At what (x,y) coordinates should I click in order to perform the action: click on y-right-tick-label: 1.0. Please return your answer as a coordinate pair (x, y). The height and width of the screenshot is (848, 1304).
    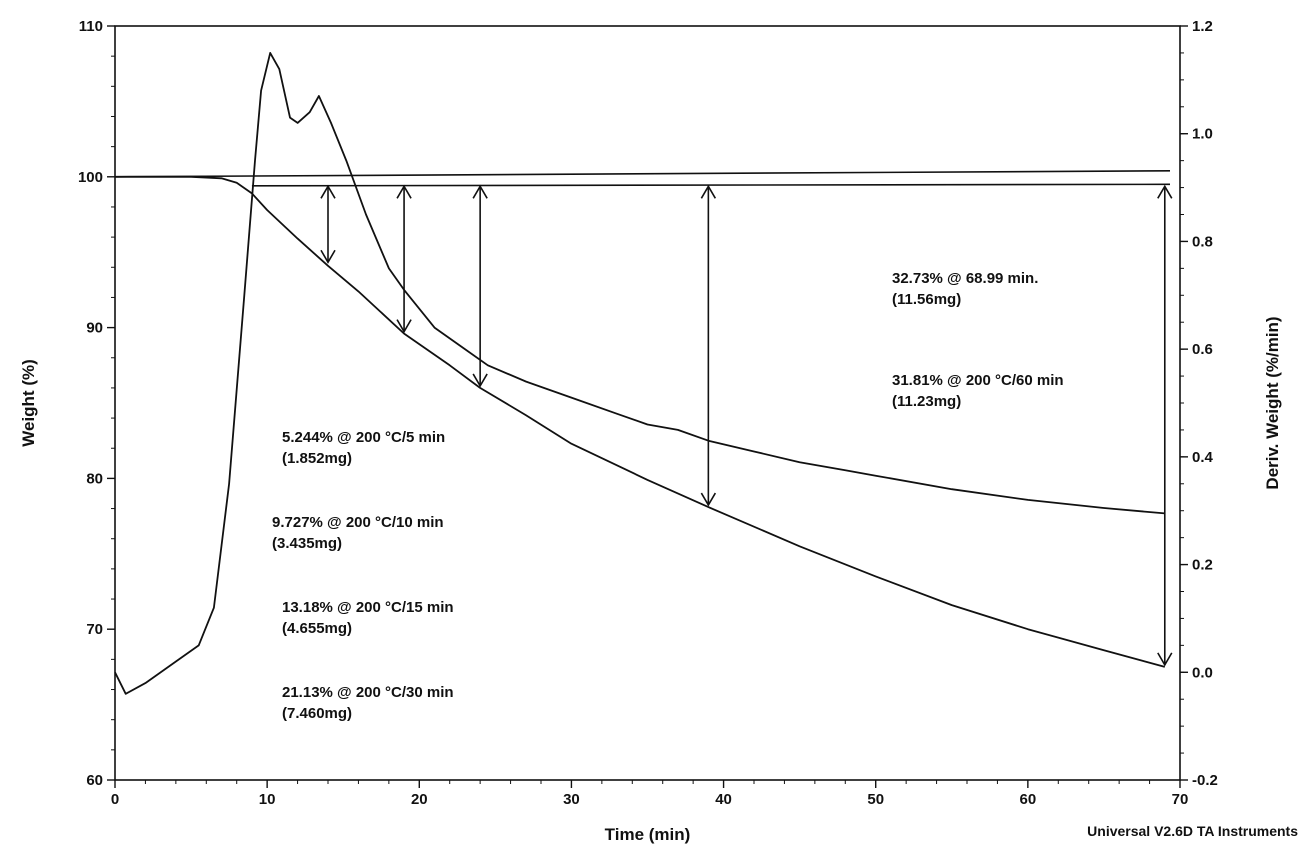
    Looking at the image, I should click on (1202, 134).